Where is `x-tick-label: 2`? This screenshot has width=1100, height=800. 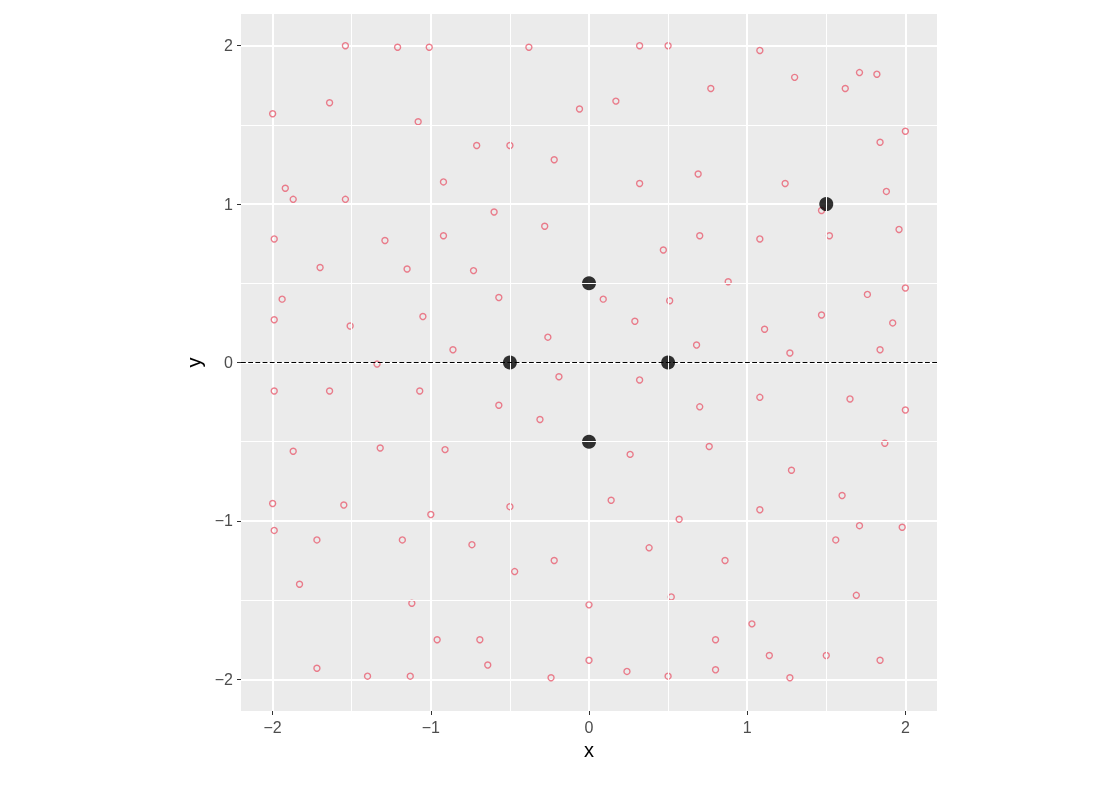 x-tick-label: 2 is located at coordinates (905, 727).